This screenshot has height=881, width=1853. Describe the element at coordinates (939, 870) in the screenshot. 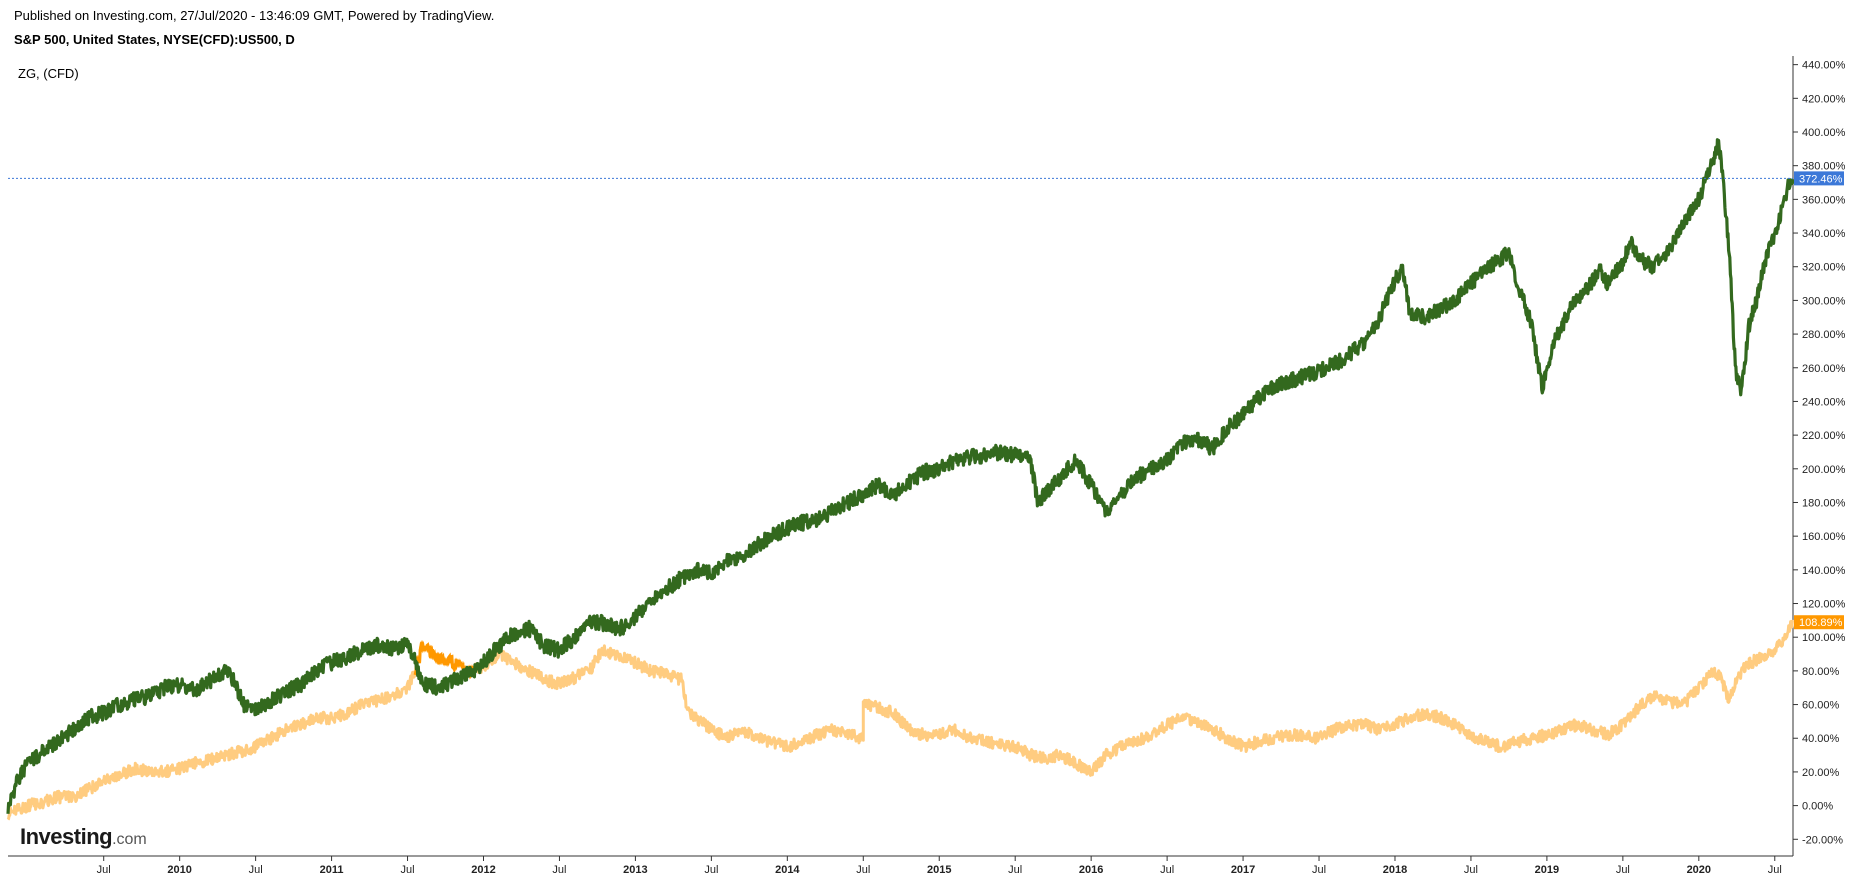

I see `x-tick-label: 2015` at that location.